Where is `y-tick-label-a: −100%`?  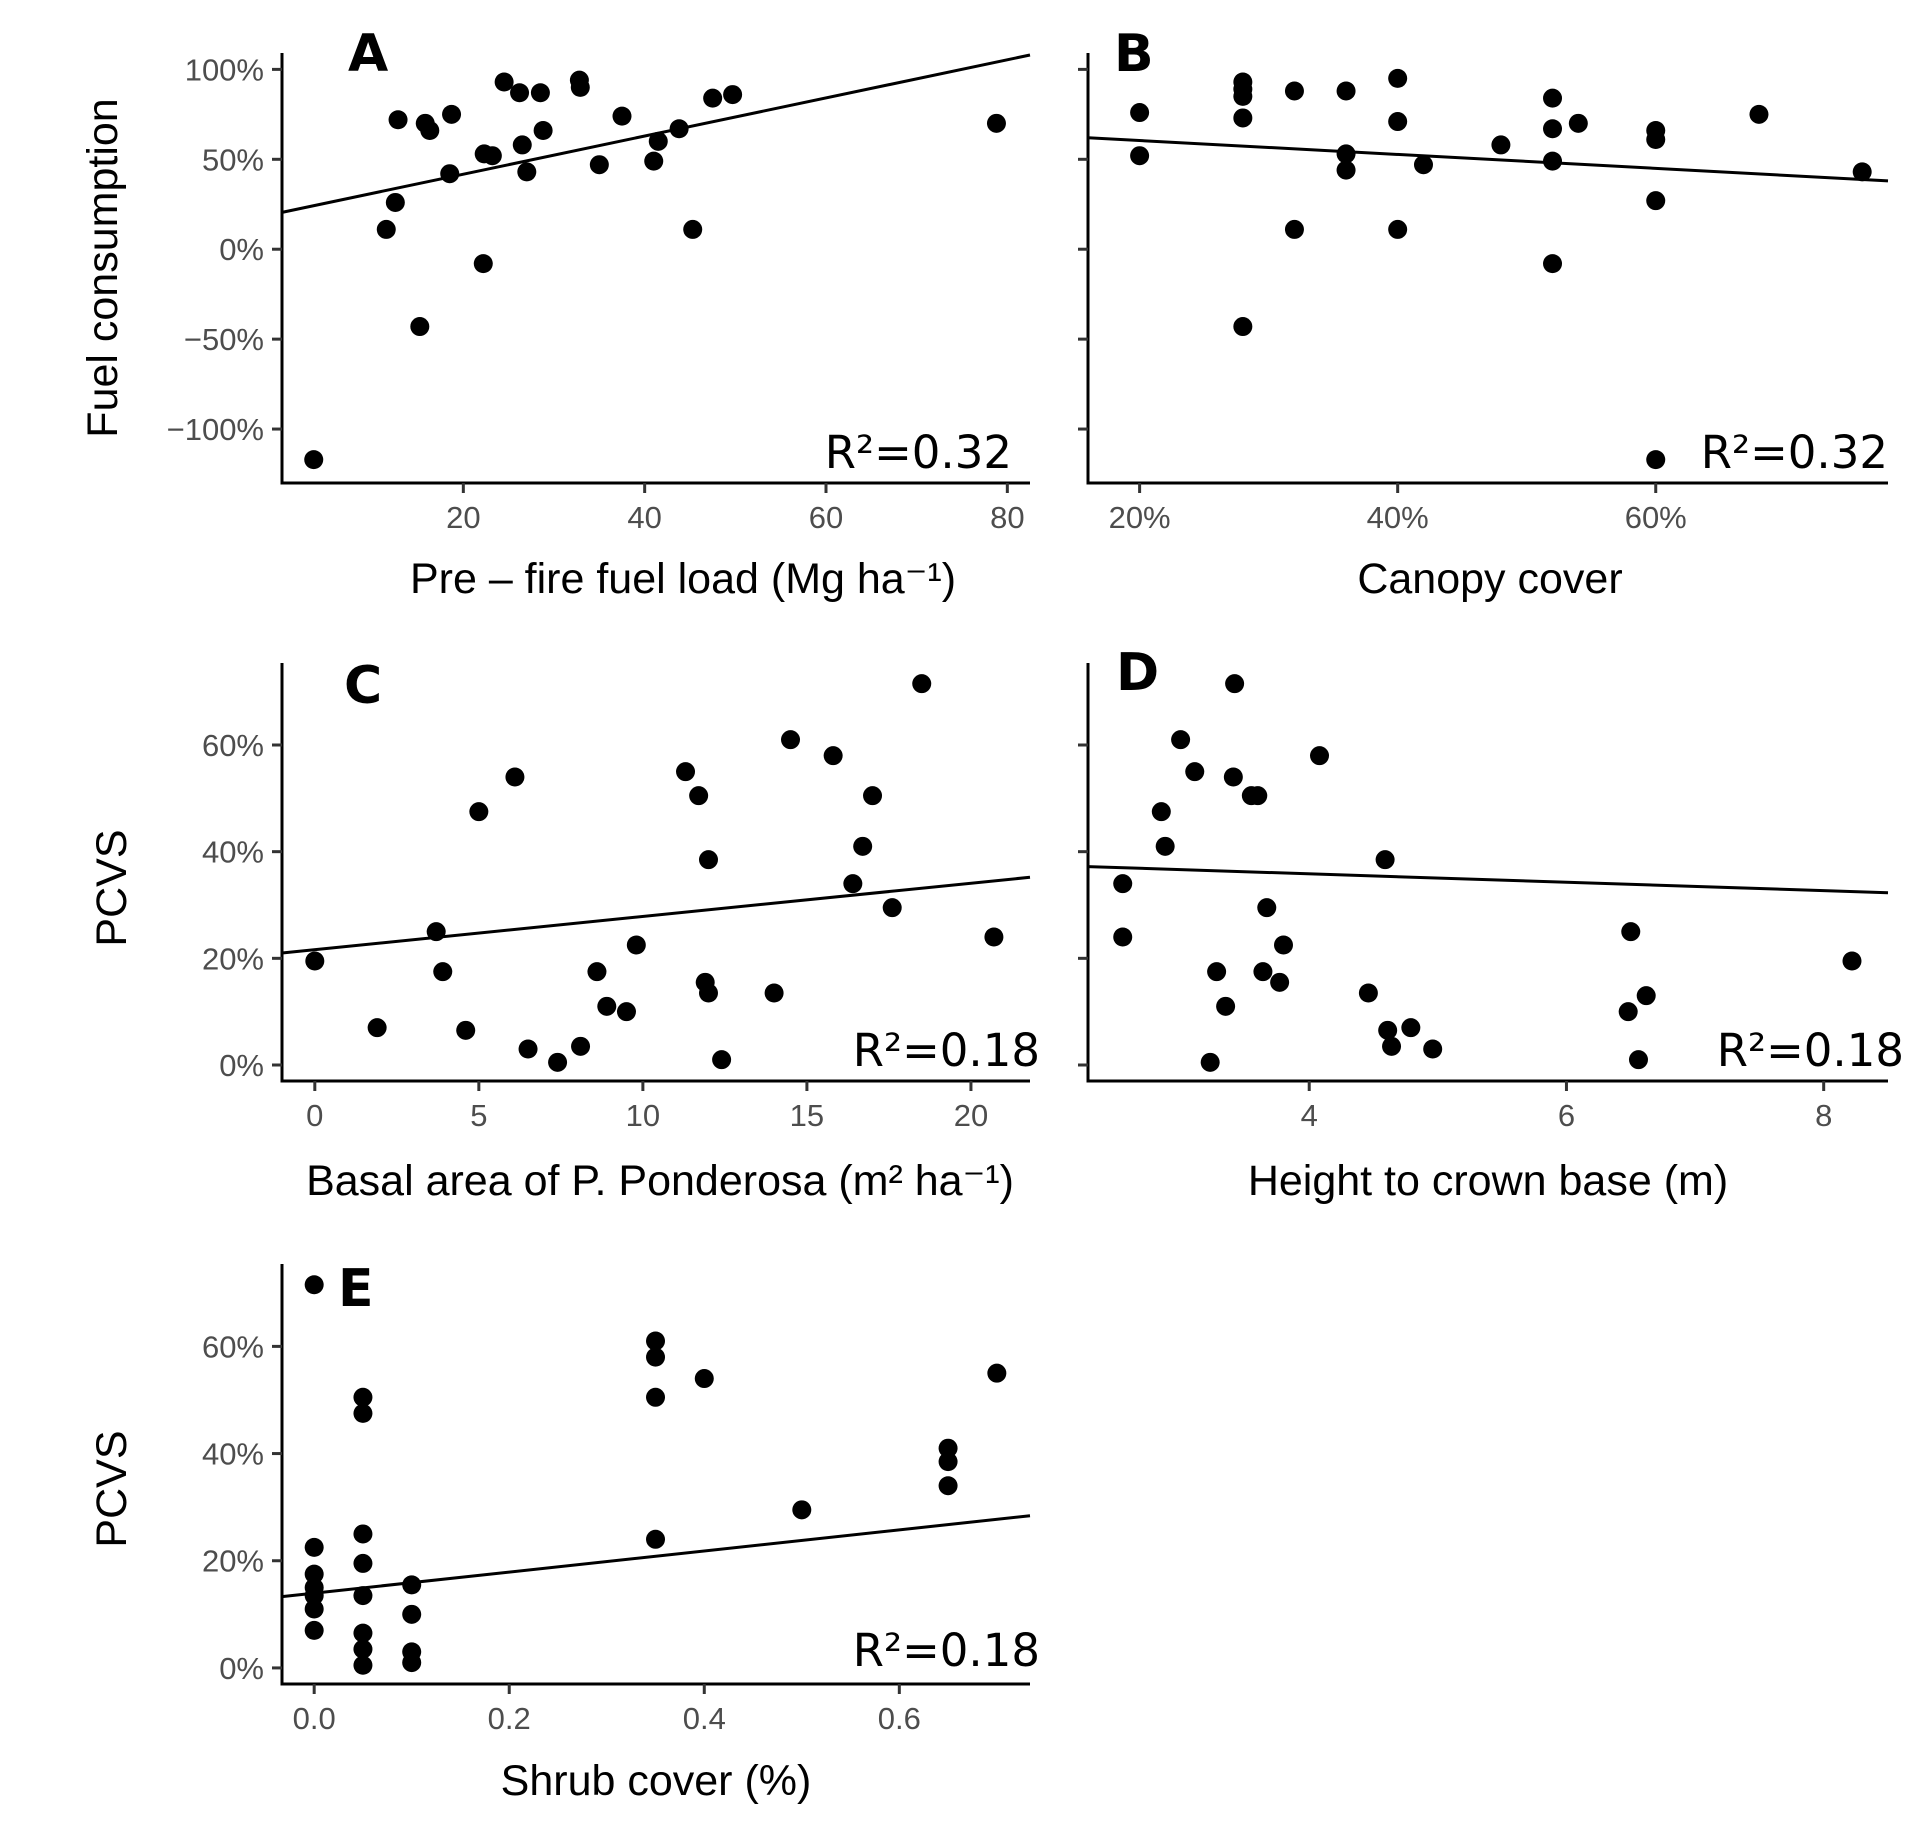
y-tick-label-a: −100% is located at coordinates (215, 429).